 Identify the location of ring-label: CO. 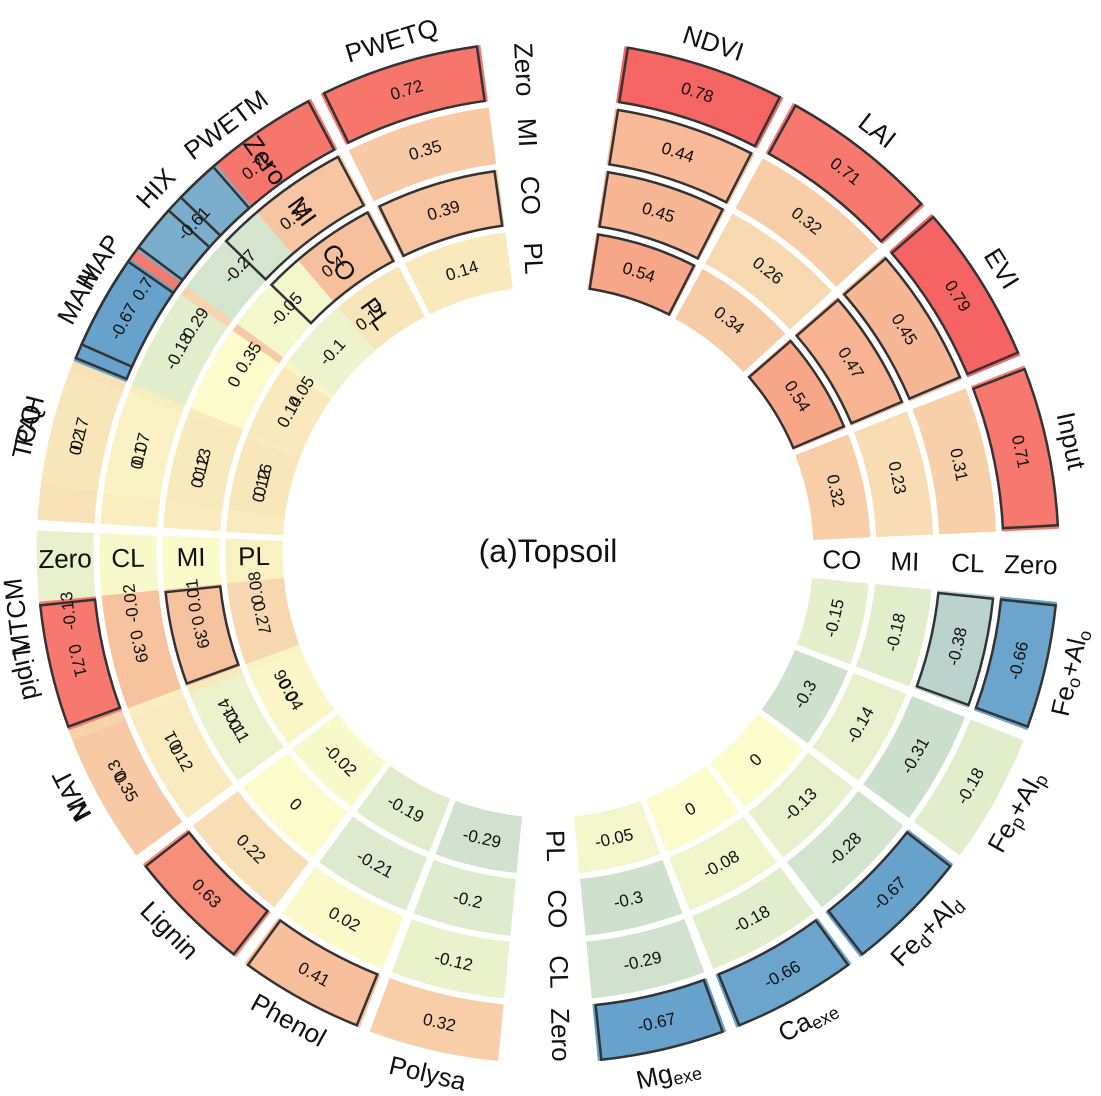
(531, 195).